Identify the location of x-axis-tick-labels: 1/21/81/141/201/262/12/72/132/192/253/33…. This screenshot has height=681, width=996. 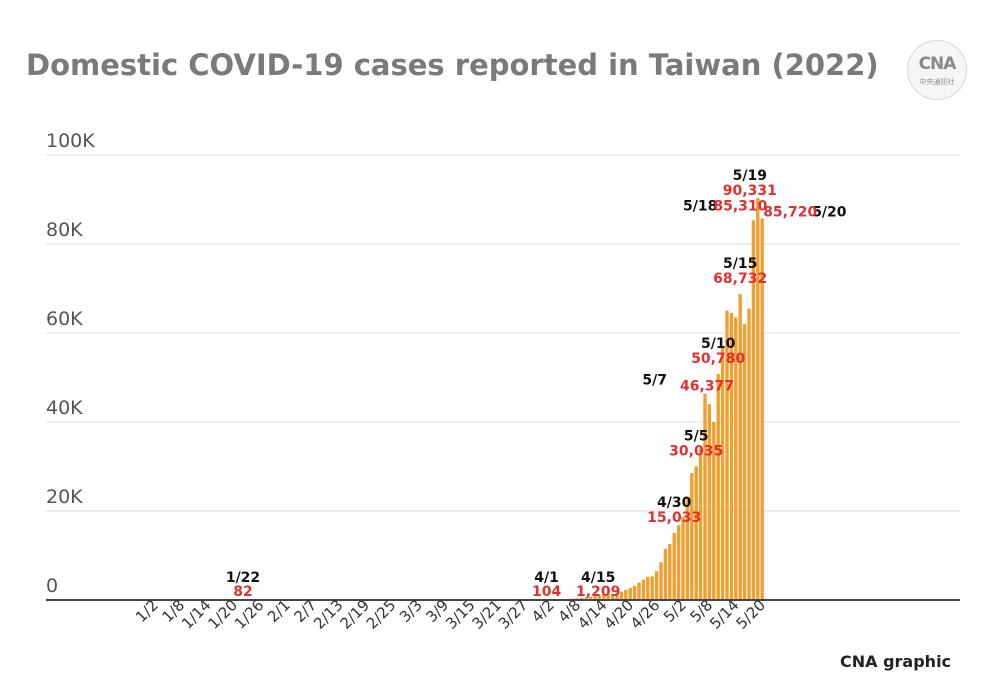
(450, 614).